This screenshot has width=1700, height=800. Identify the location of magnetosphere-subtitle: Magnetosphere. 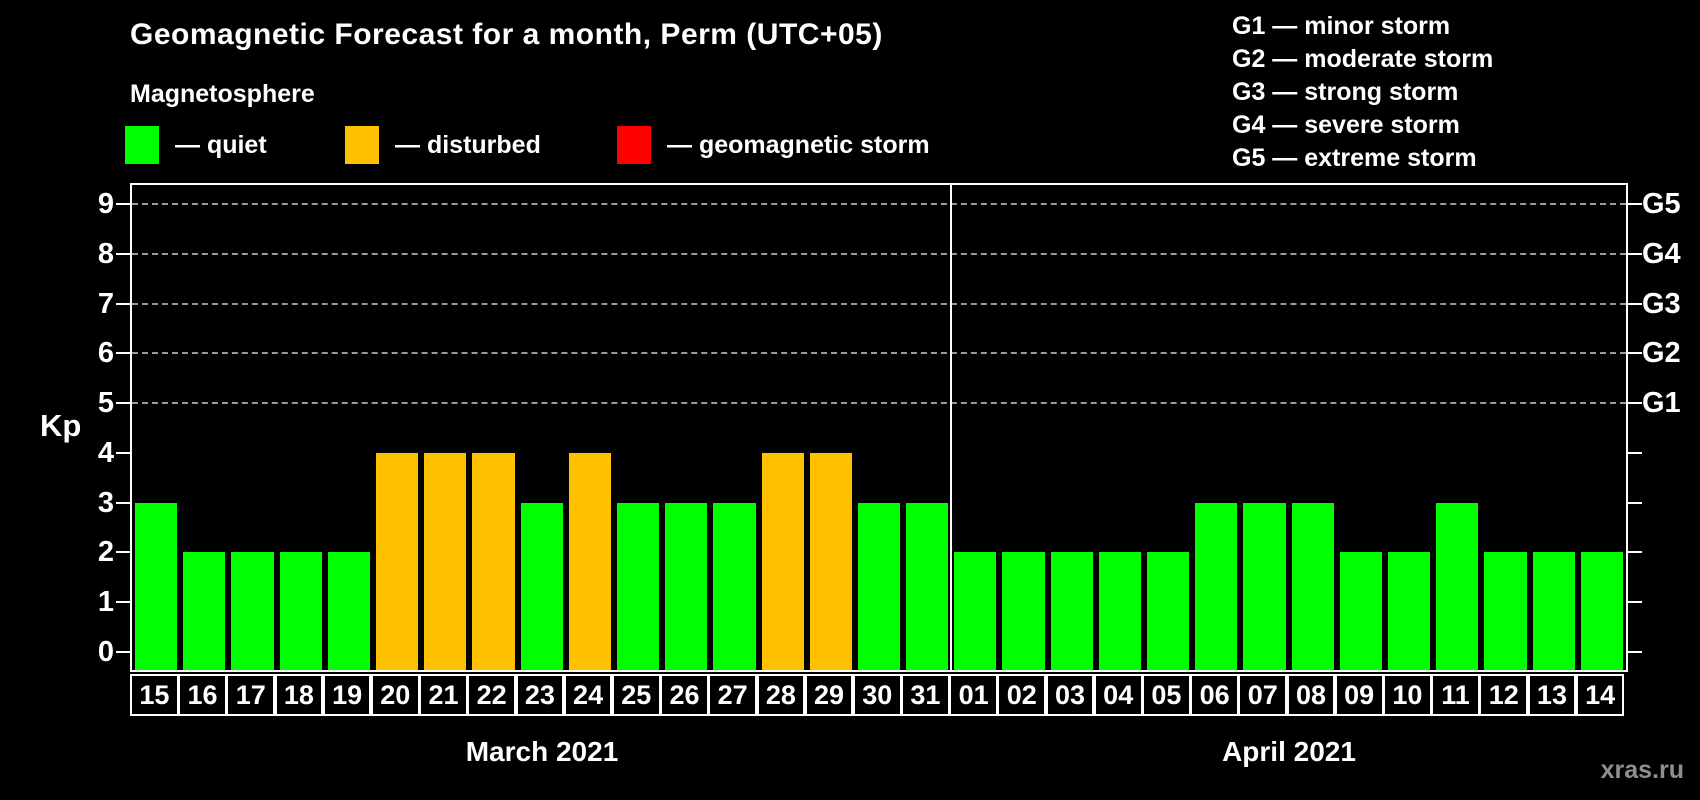
(222, 94).